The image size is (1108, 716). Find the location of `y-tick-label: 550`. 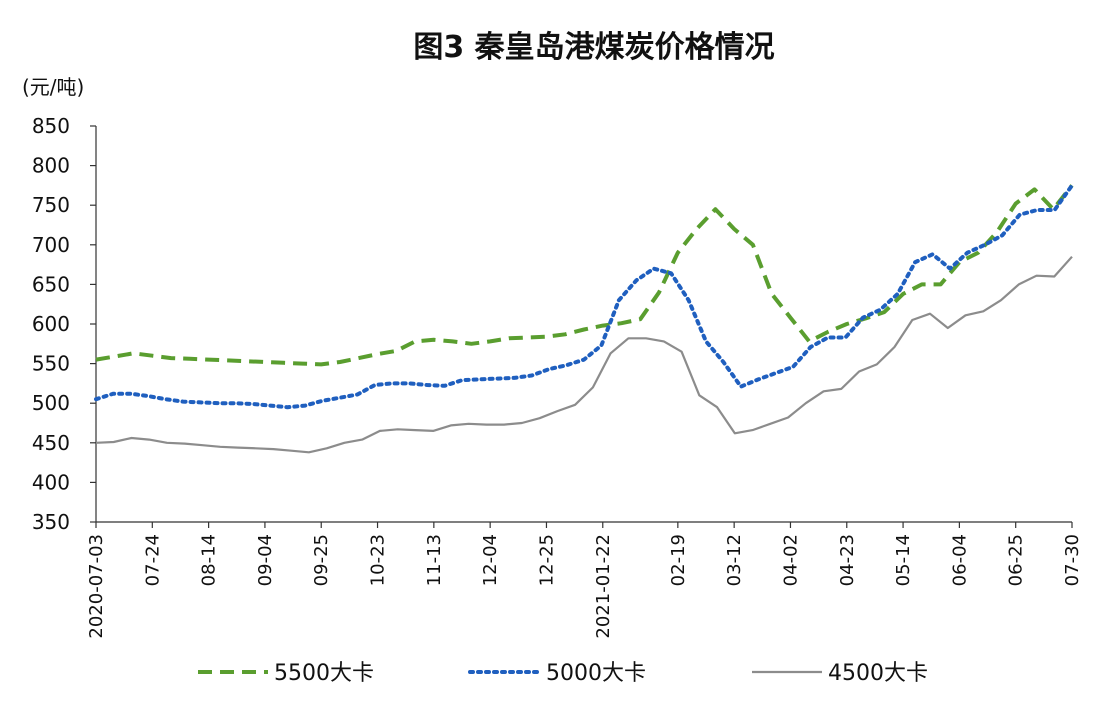

y-tick-label: 550 is located at coordinates (51, 364).